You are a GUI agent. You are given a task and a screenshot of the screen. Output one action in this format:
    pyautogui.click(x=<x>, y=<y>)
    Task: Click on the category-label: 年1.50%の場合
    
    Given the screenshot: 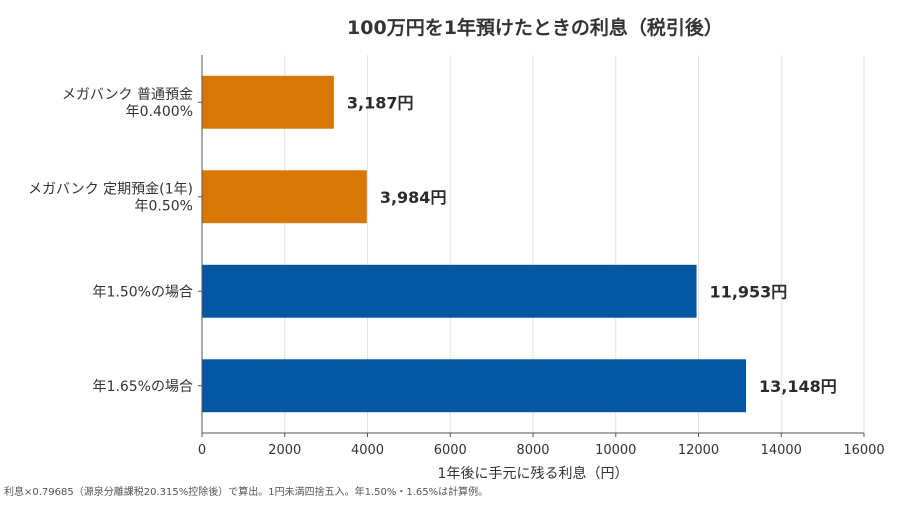 What is the action you would take?
    pyautogui.click(x=143, y=292)
    